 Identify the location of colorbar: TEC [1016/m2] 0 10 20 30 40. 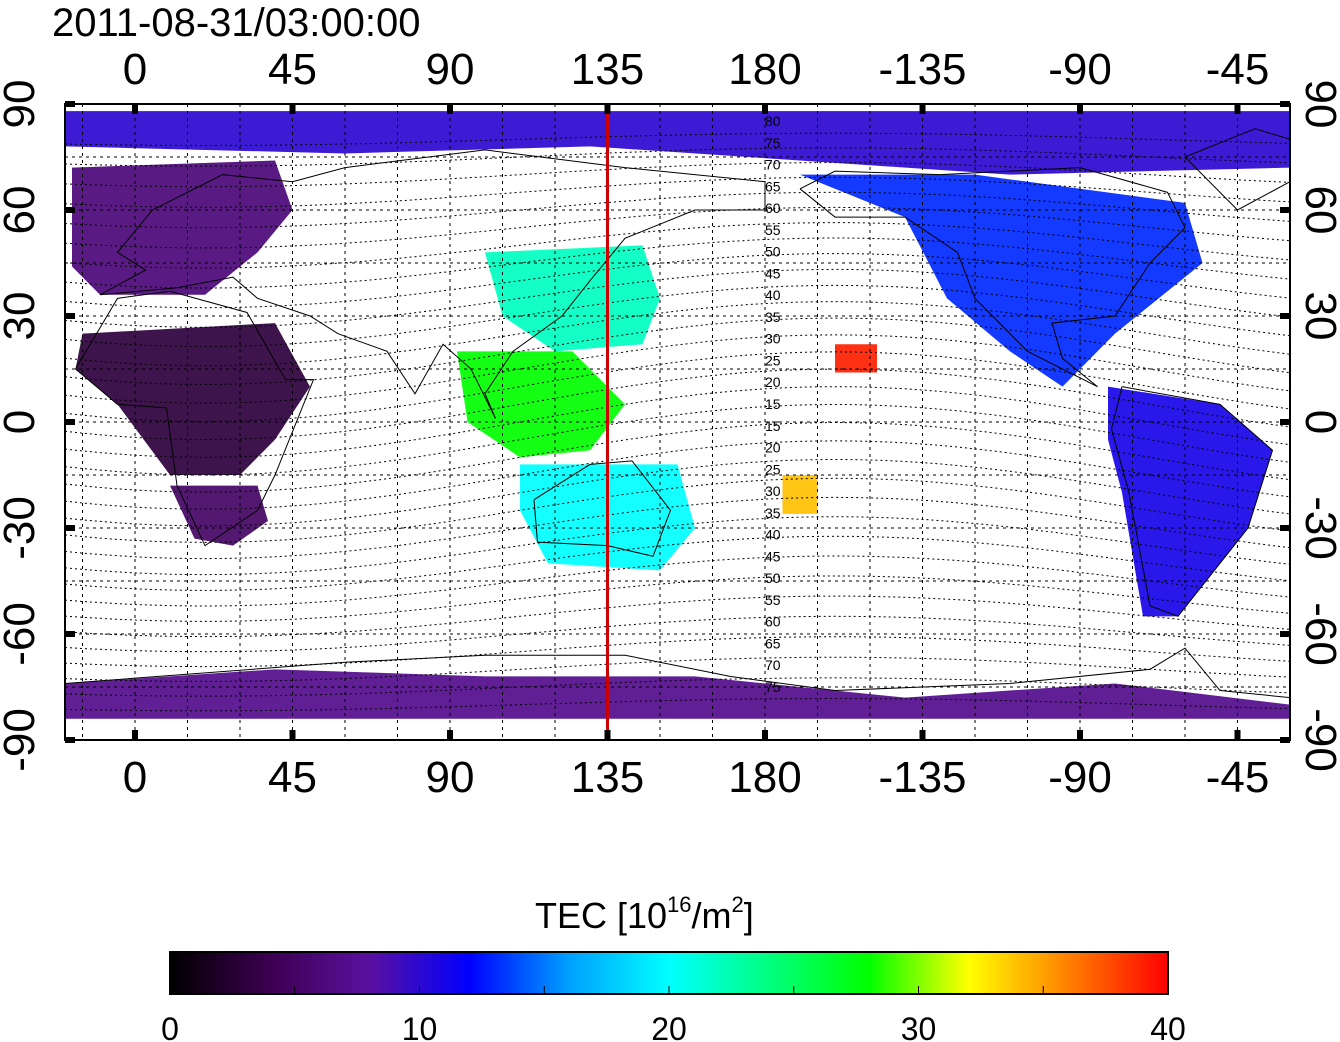
(673, 967).